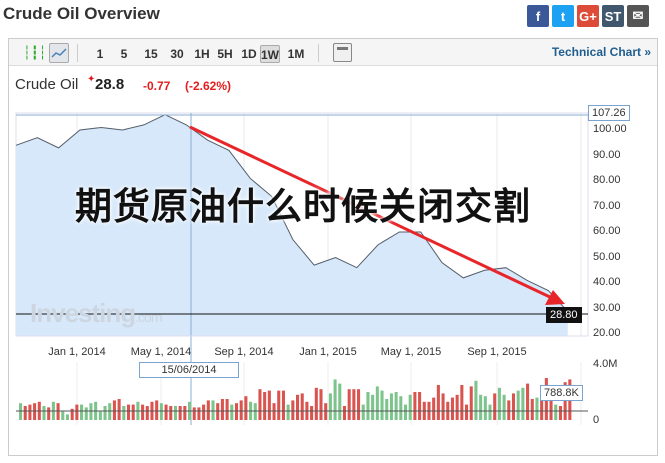  What do you see at coordinates (605, 364) in the screenshot?
I see `volume-axis-max: 4.0M` at bounding box center [605, 364].